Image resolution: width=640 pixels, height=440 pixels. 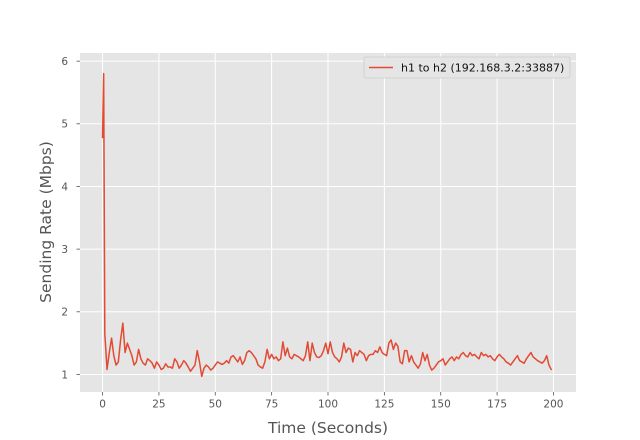 What do you see at coordinates (553, 405) in the screenshot?
I see `x-tick-label: 200` at bounding box center [553, 405].